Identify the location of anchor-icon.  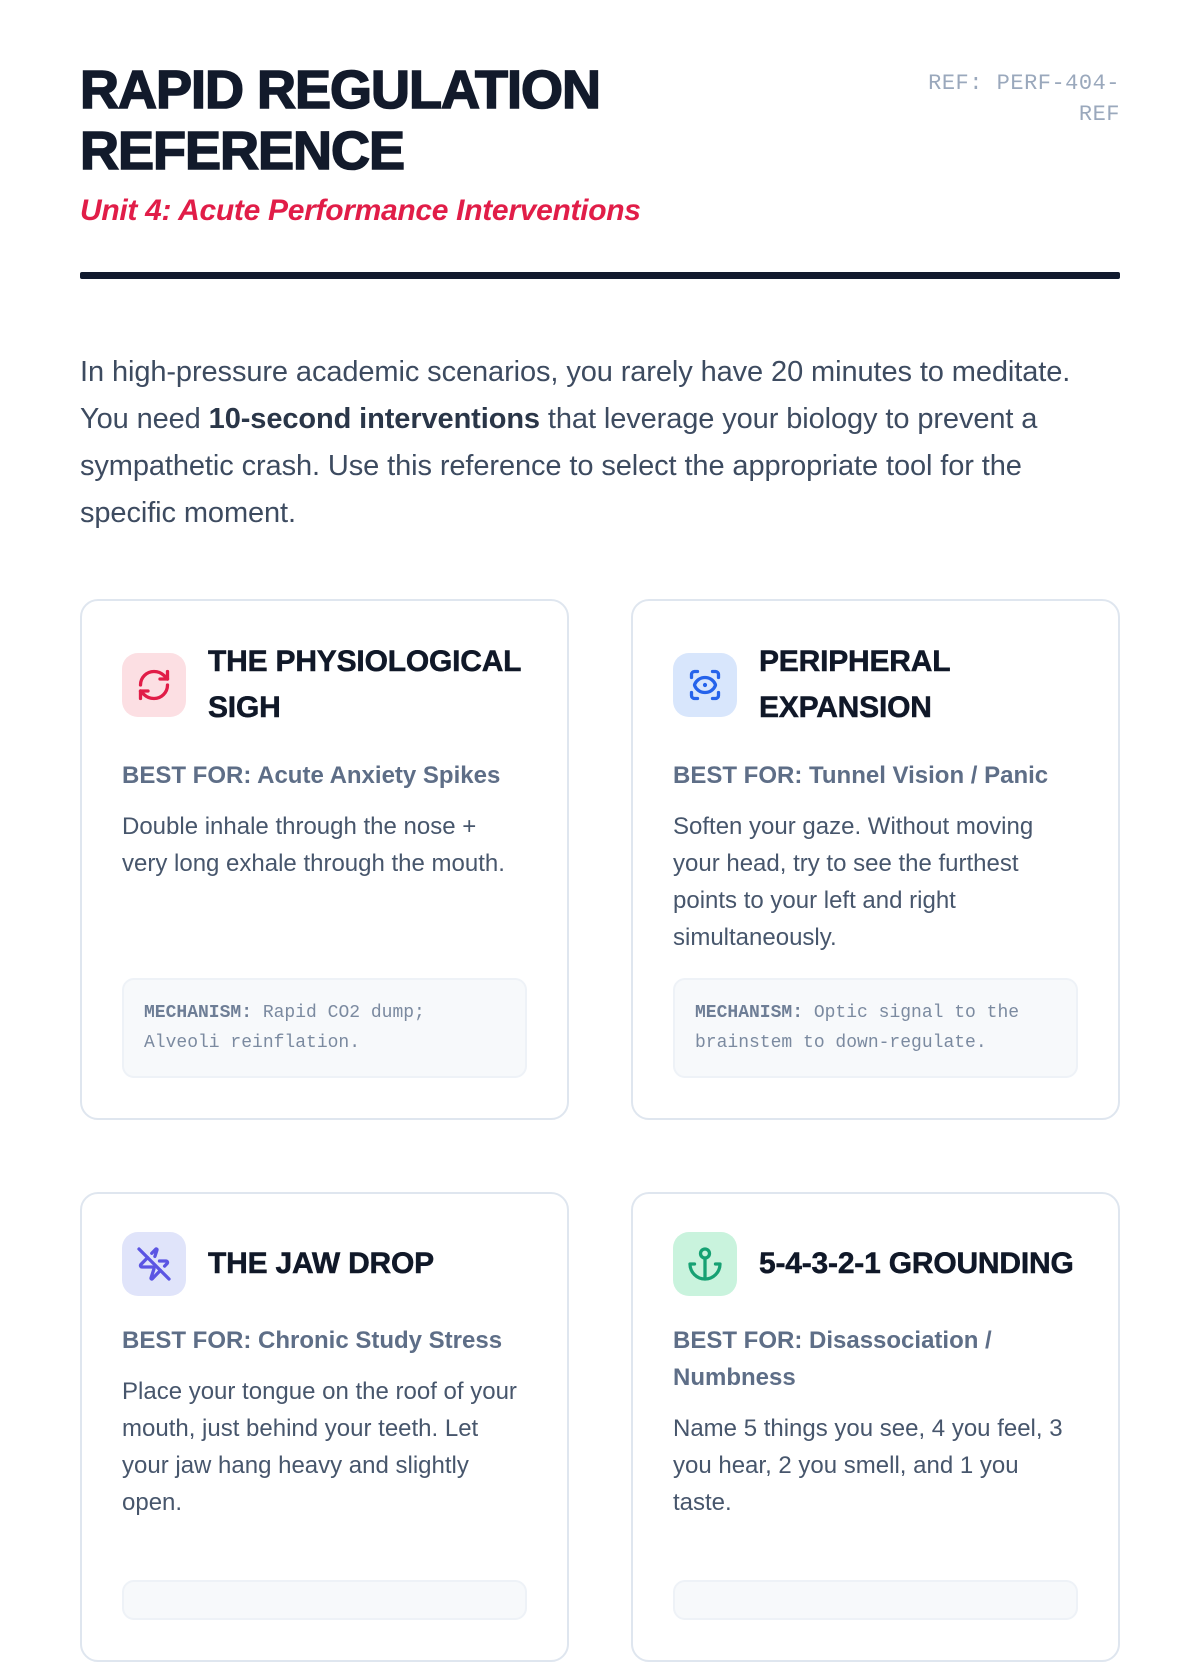
(705, 1264).